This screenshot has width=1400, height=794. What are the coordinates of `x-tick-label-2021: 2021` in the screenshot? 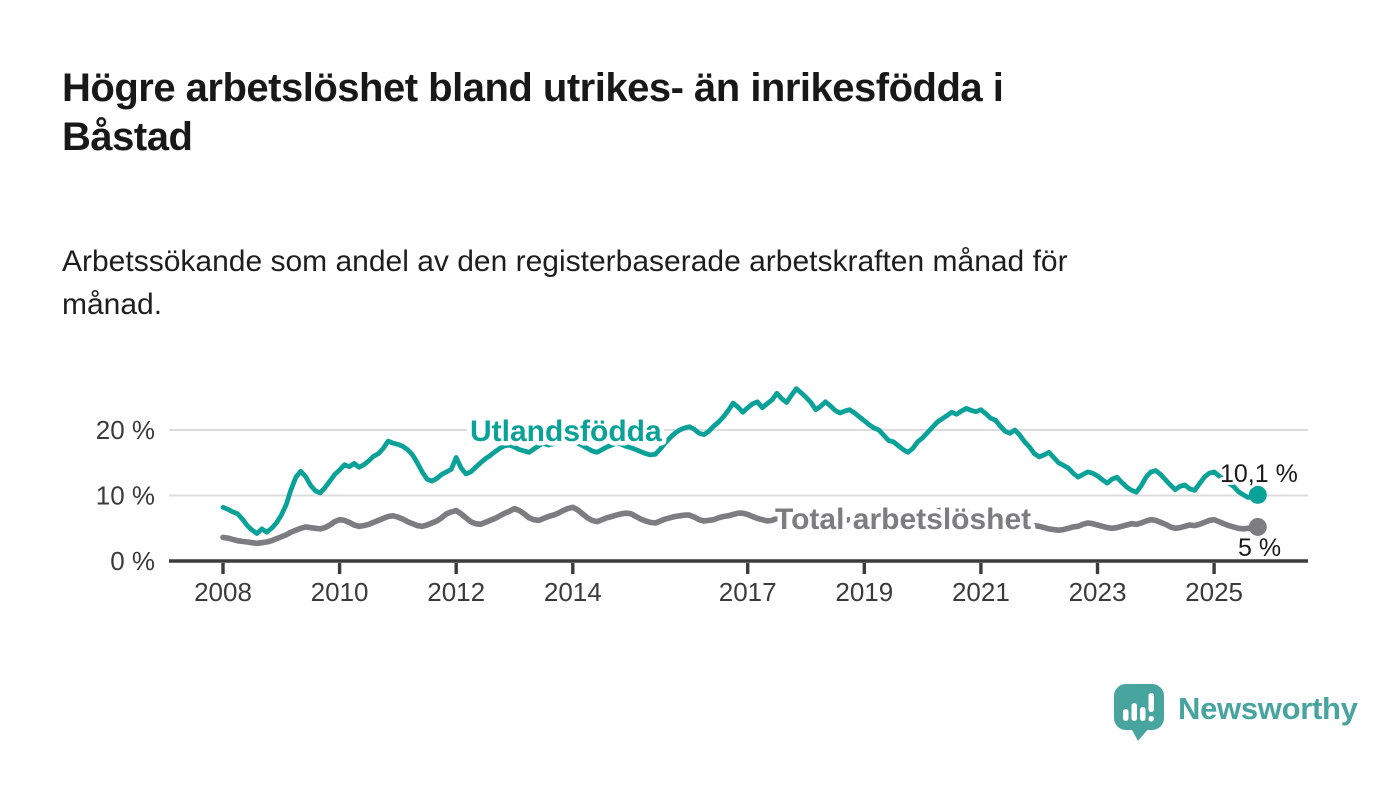 It's located at (981, 592).